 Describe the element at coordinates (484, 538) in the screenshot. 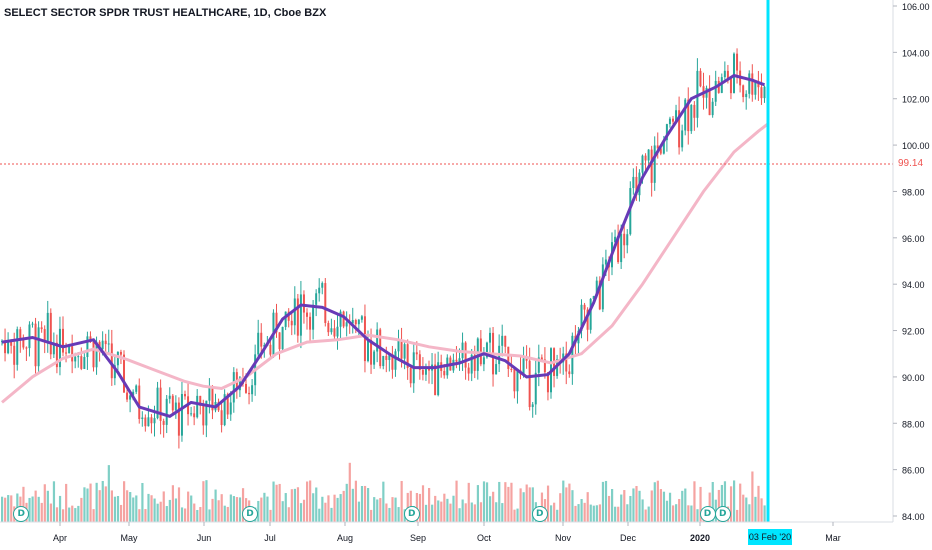

I see `time-tick-label: Oct` at that location.